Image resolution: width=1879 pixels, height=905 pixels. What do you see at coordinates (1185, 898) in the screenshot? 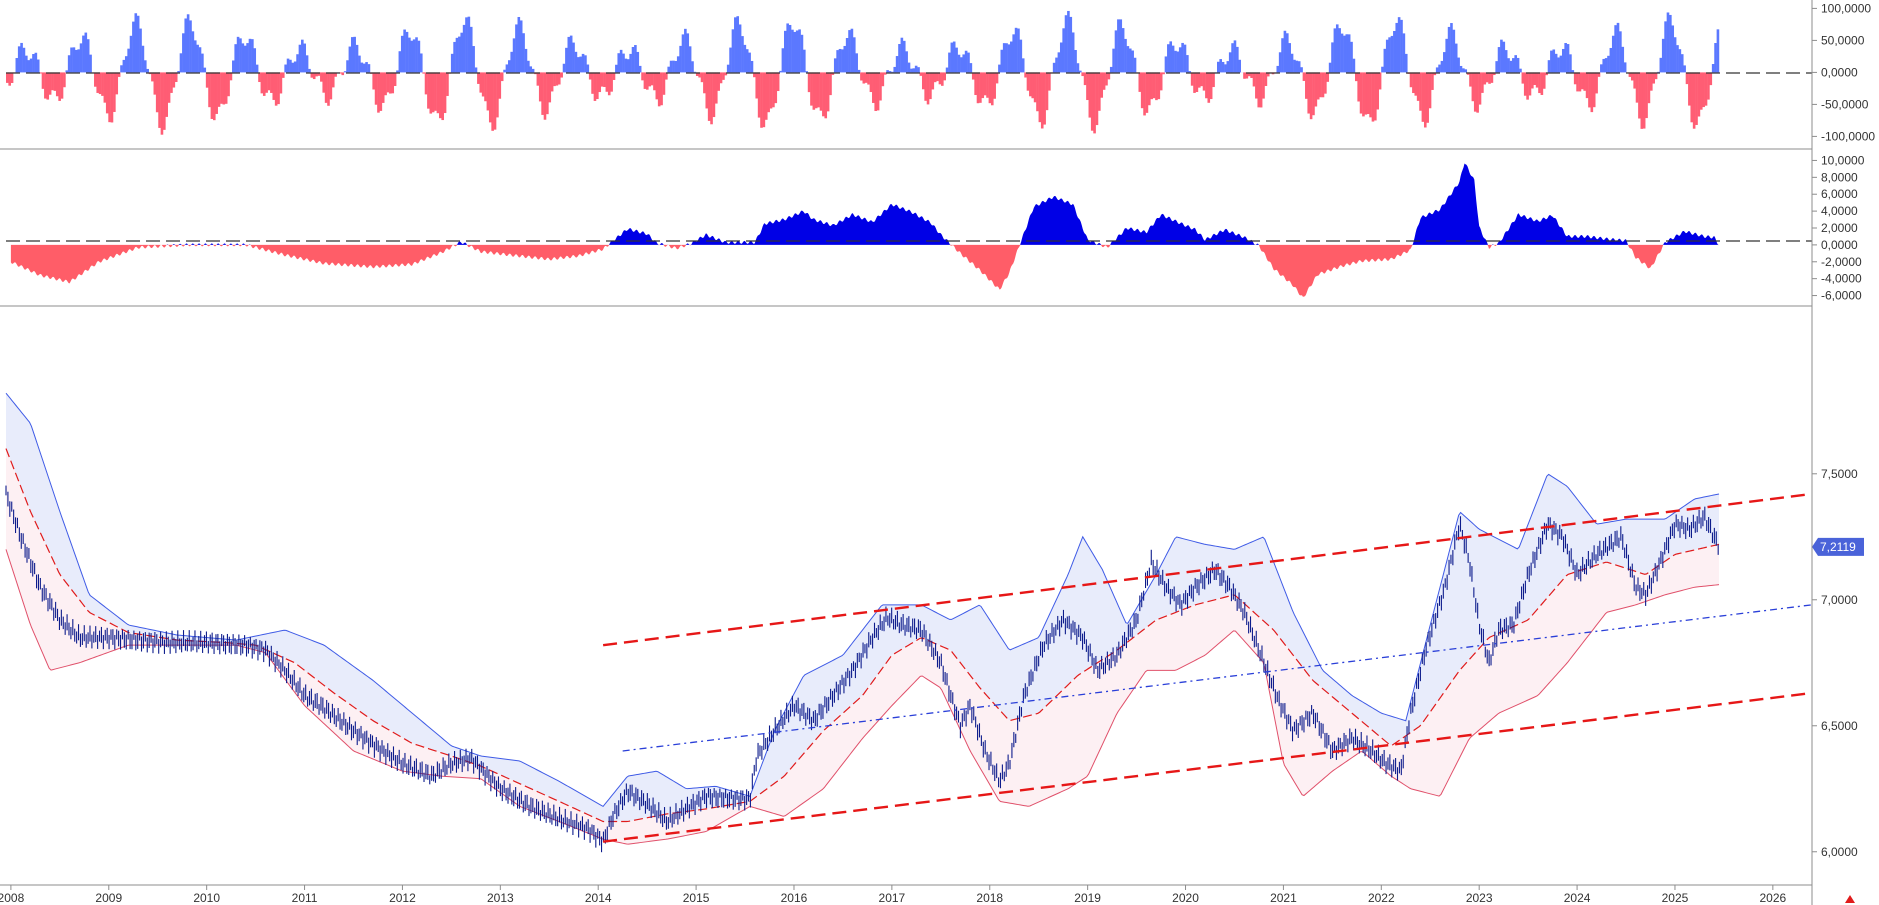
I see `x-axis-tick-label: 2020` at bounding box center [1185, 898].